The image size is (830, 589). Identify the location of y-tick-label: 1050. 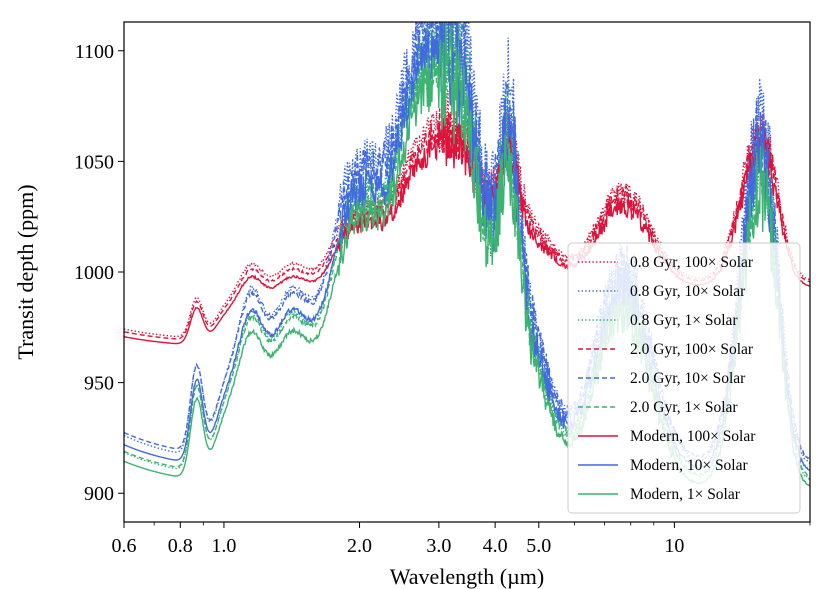
(94, 162).